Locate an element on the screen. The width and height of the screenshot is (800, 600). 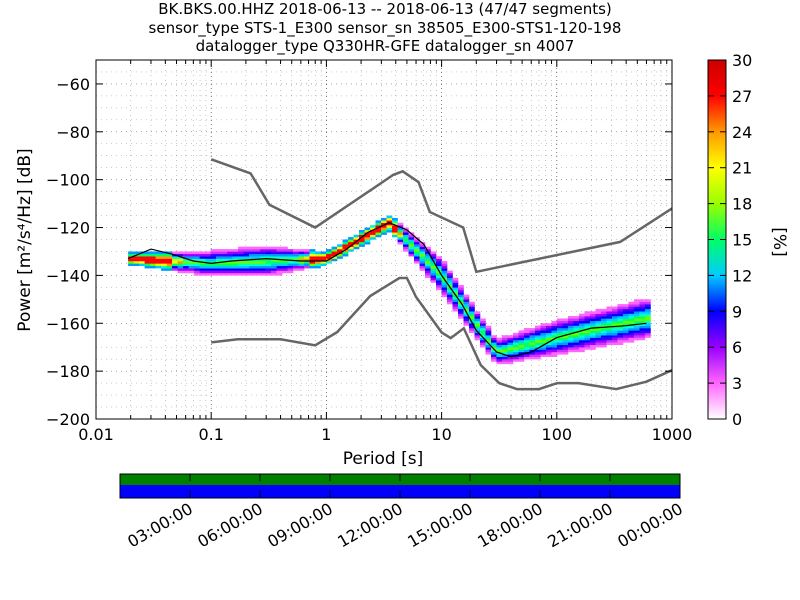
y-tick-label: −100 is located at coordinates (68, 180).